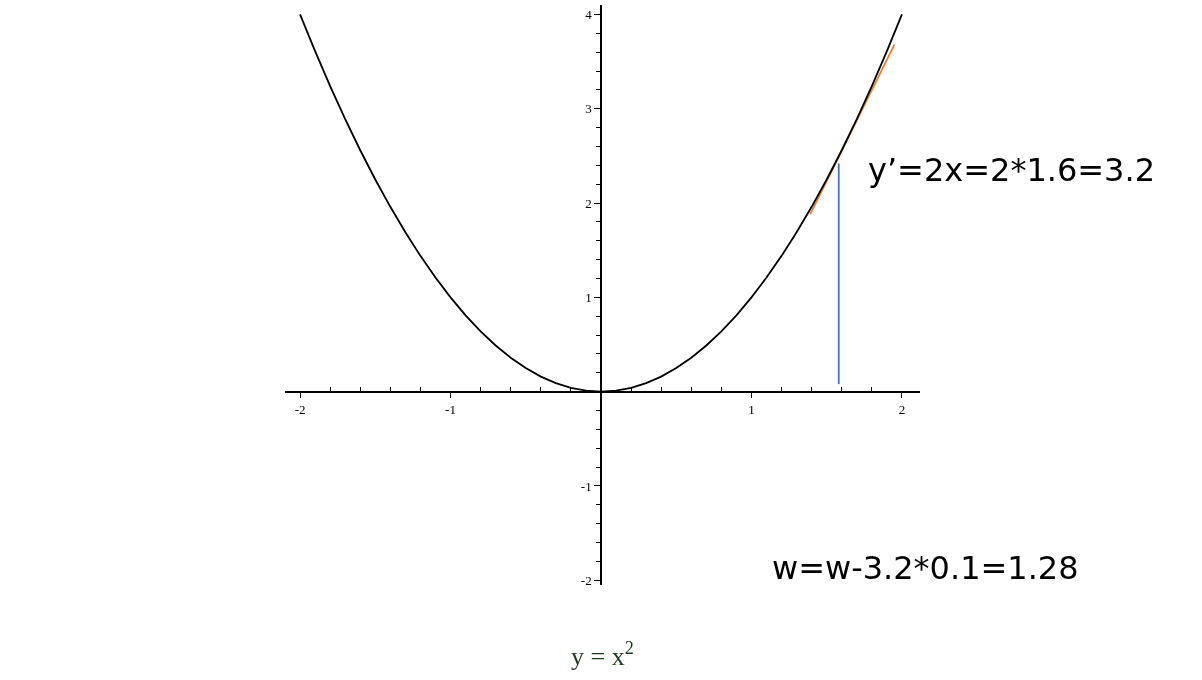 The image size is (1202, 680). Describe the element at coordinates (589, 14) in the screenshot. I see `y-tick-label: 4` at that location.